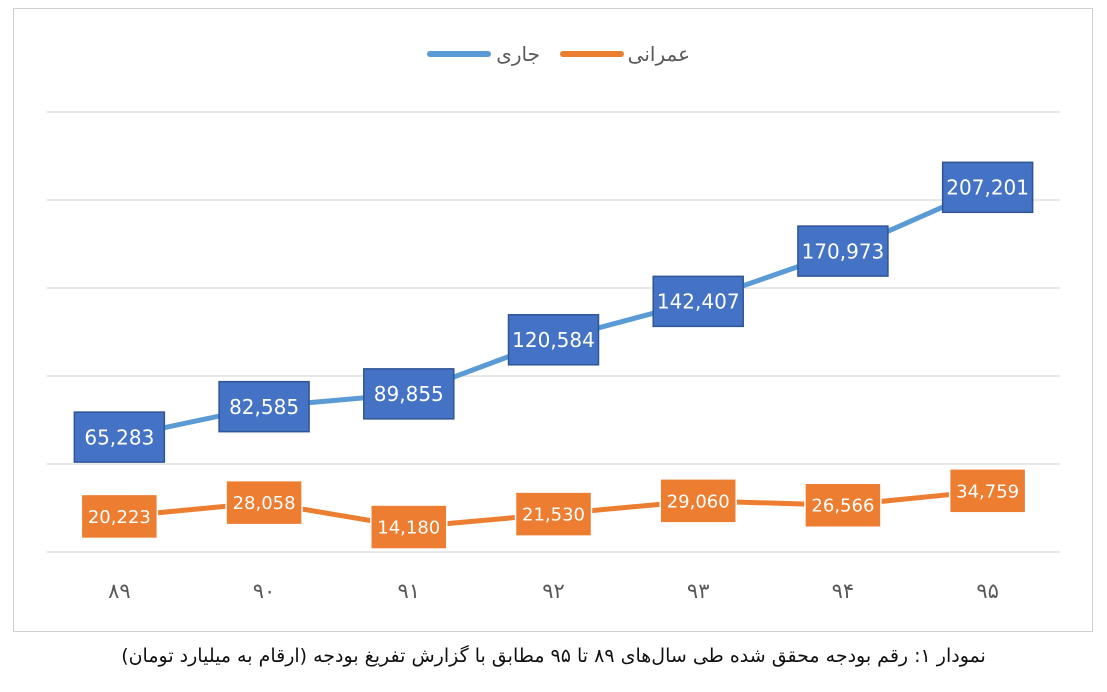 The width and height of the screenshot is (1107, 692). What do you see at coordinates (518, 54) in the screenshot?
I see `legend-label: جاری` at bounding box center [518, 54].